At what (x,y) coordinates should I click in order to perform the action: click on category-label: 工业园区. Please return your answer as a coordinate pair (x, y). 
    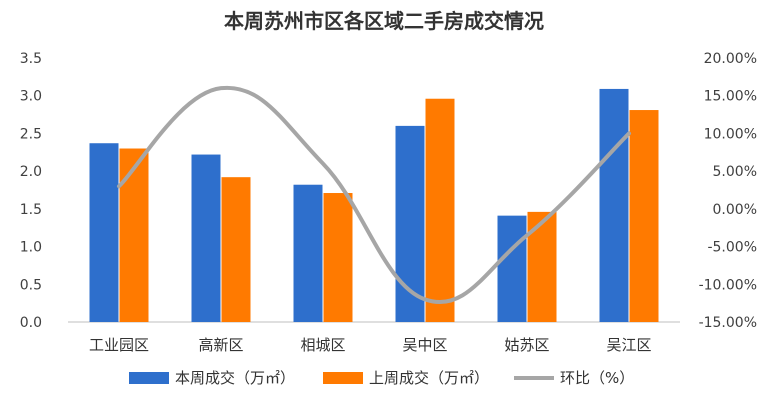
    Looking at the image, I should click on (119, 345).